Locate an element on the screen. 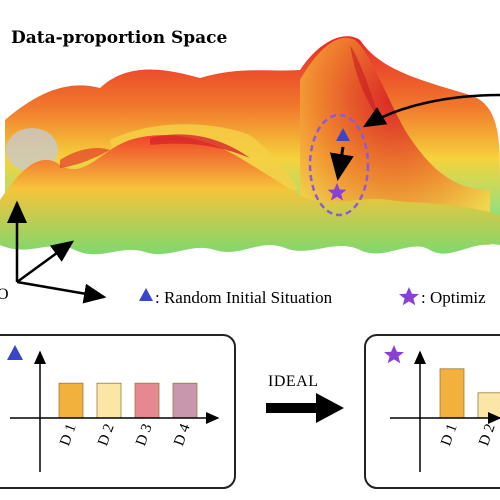 The image size is (500, 500). optimization-region-ellipse is located at coordinates (339, 165).